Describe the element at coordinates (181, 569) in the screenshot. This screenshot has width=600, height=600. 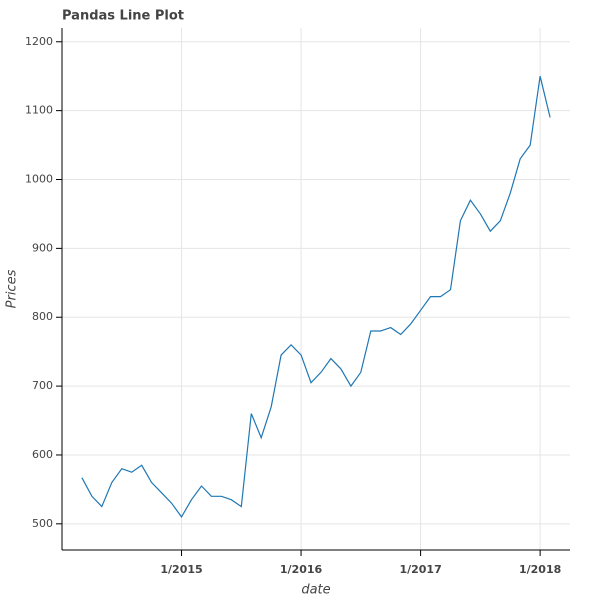
I see `x-tick-label: 1/2015` at that location.